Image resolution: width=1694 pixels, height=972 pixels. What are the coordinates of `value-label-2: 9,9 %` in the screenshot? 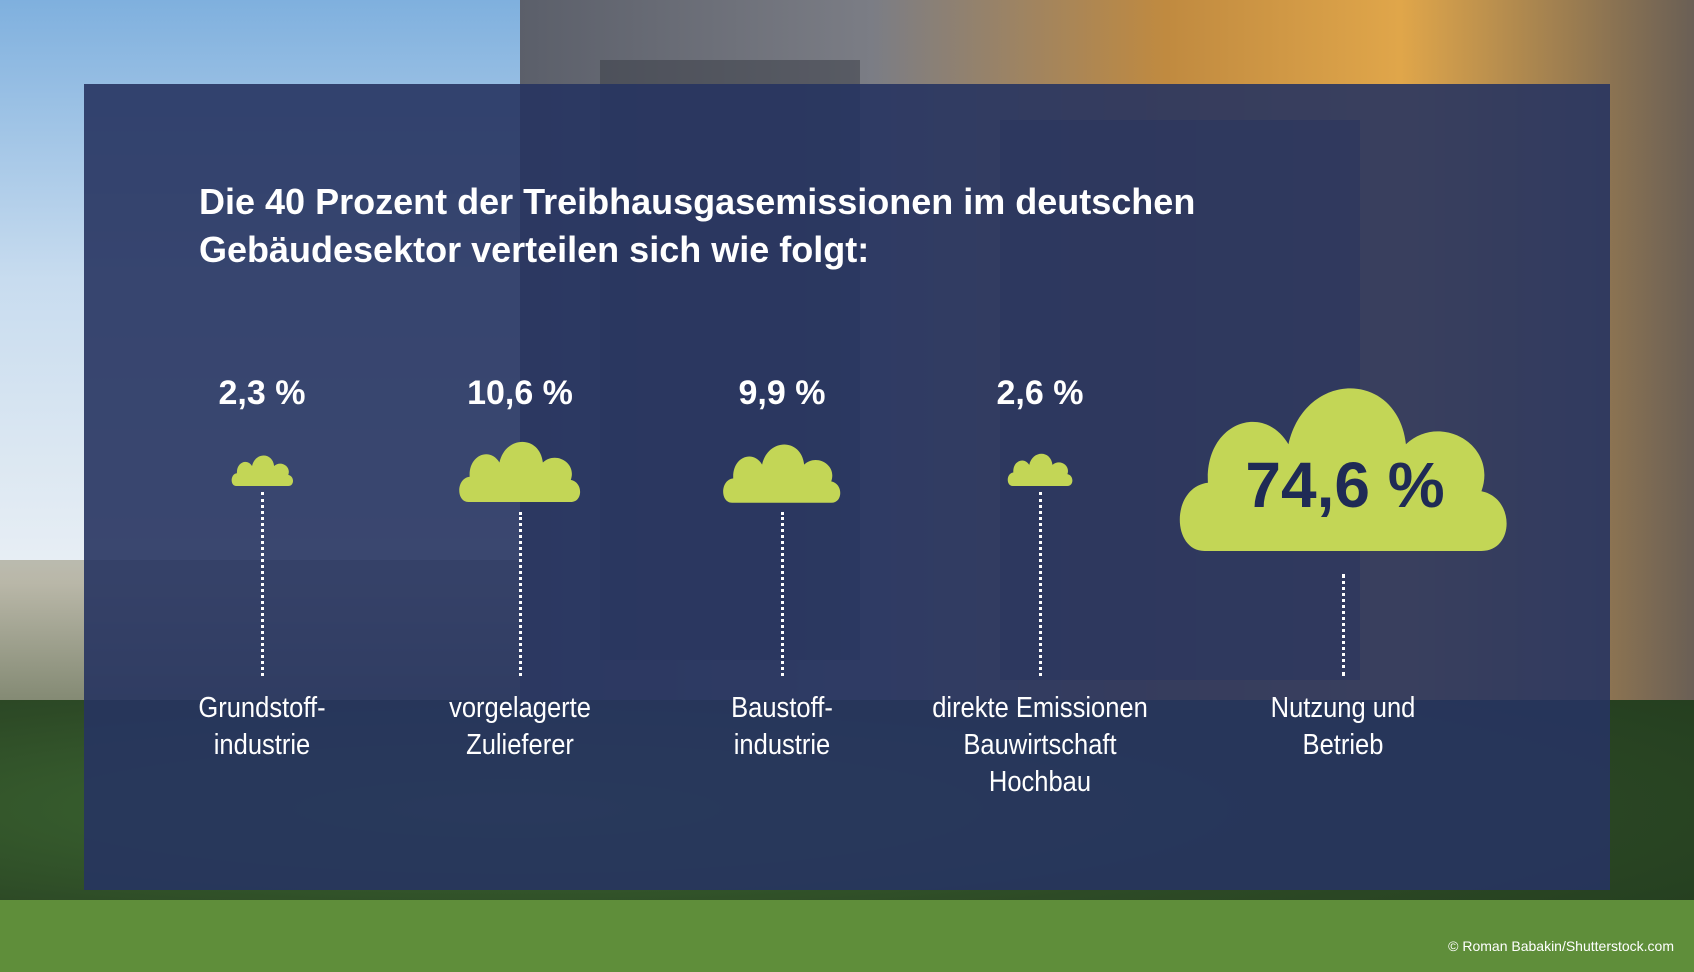 It's located at (782, 393).